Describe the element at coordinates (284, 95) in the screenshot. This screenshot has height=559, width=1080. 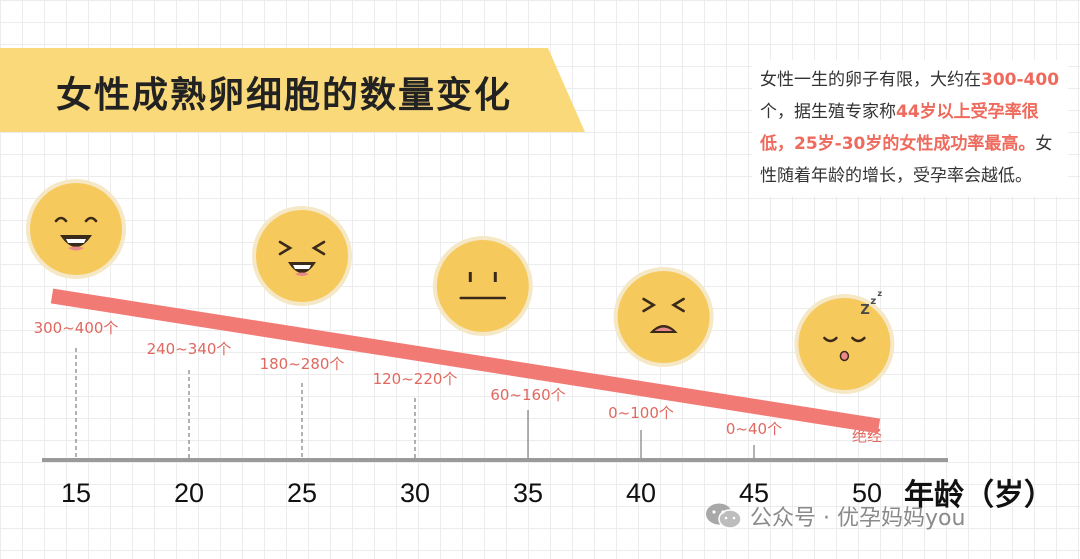
I see `chart-title: 女性成熟卵细胞的数量变化` at that location.